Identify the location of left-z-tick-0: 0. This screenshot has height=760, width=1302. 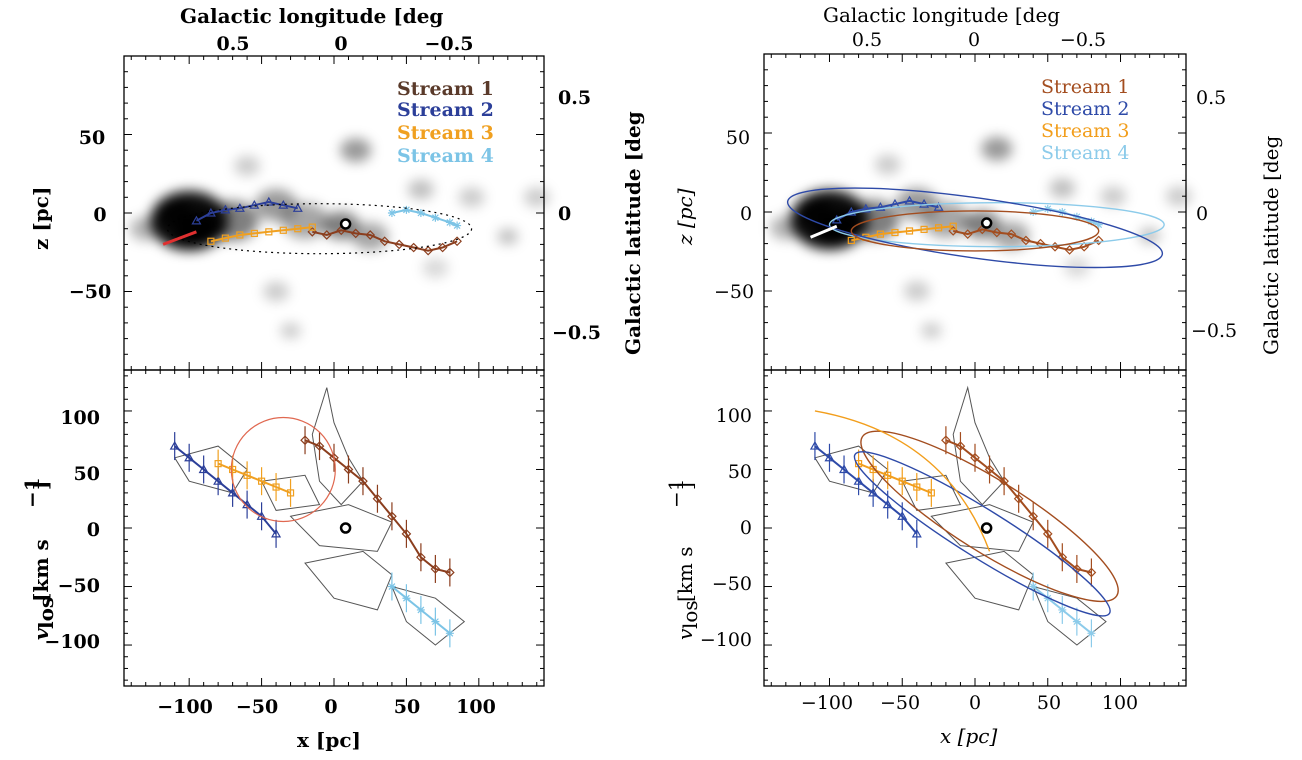
(99, 215).